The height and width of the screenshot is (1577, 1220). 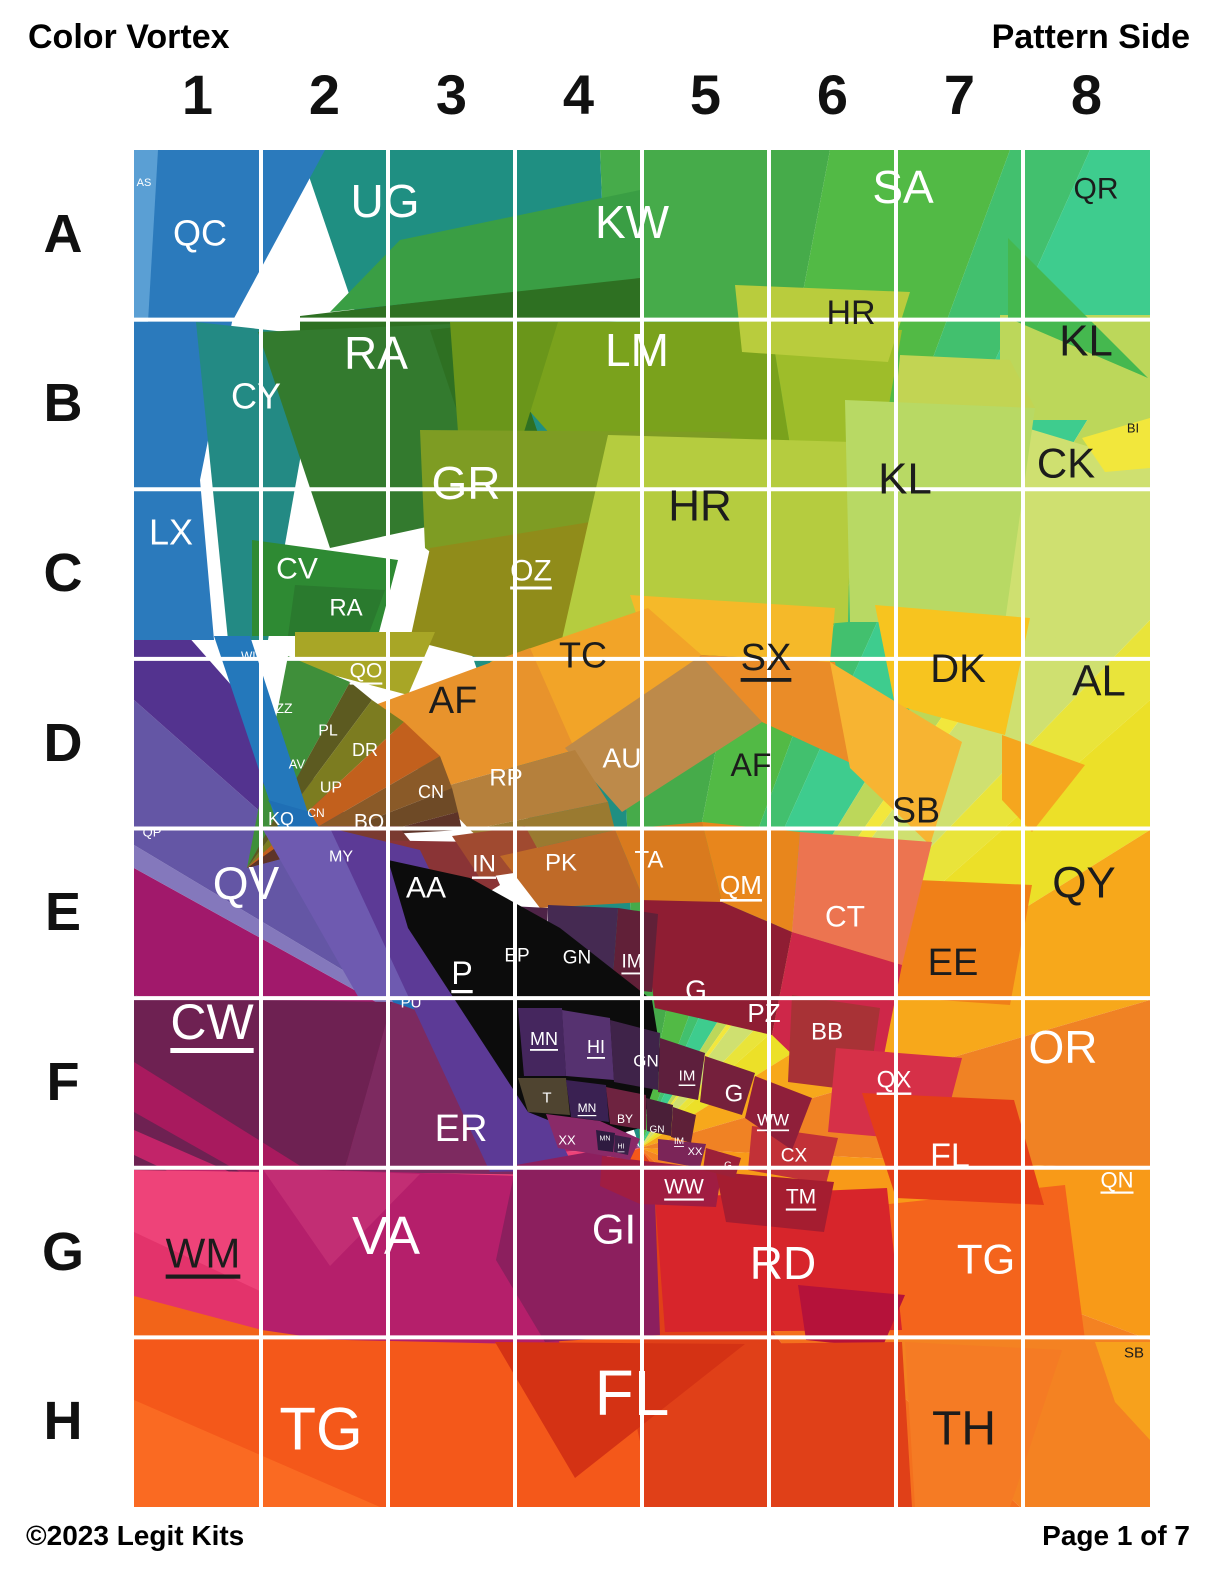 I want to click on piece-label-AS: AS, so click(x=144, y=183).